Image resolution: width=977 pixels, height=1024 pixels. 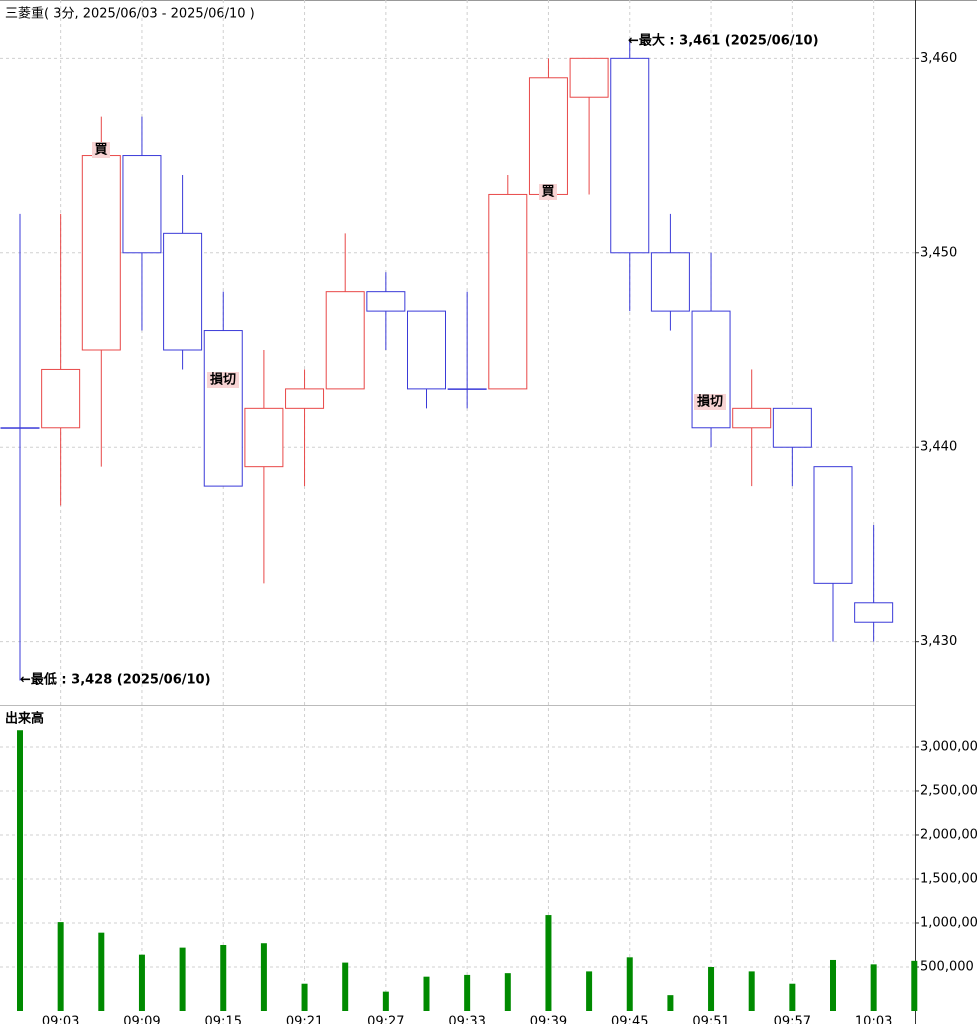 I want to click on y-tick-label: 2,000,000, so click(x=948, y=834).